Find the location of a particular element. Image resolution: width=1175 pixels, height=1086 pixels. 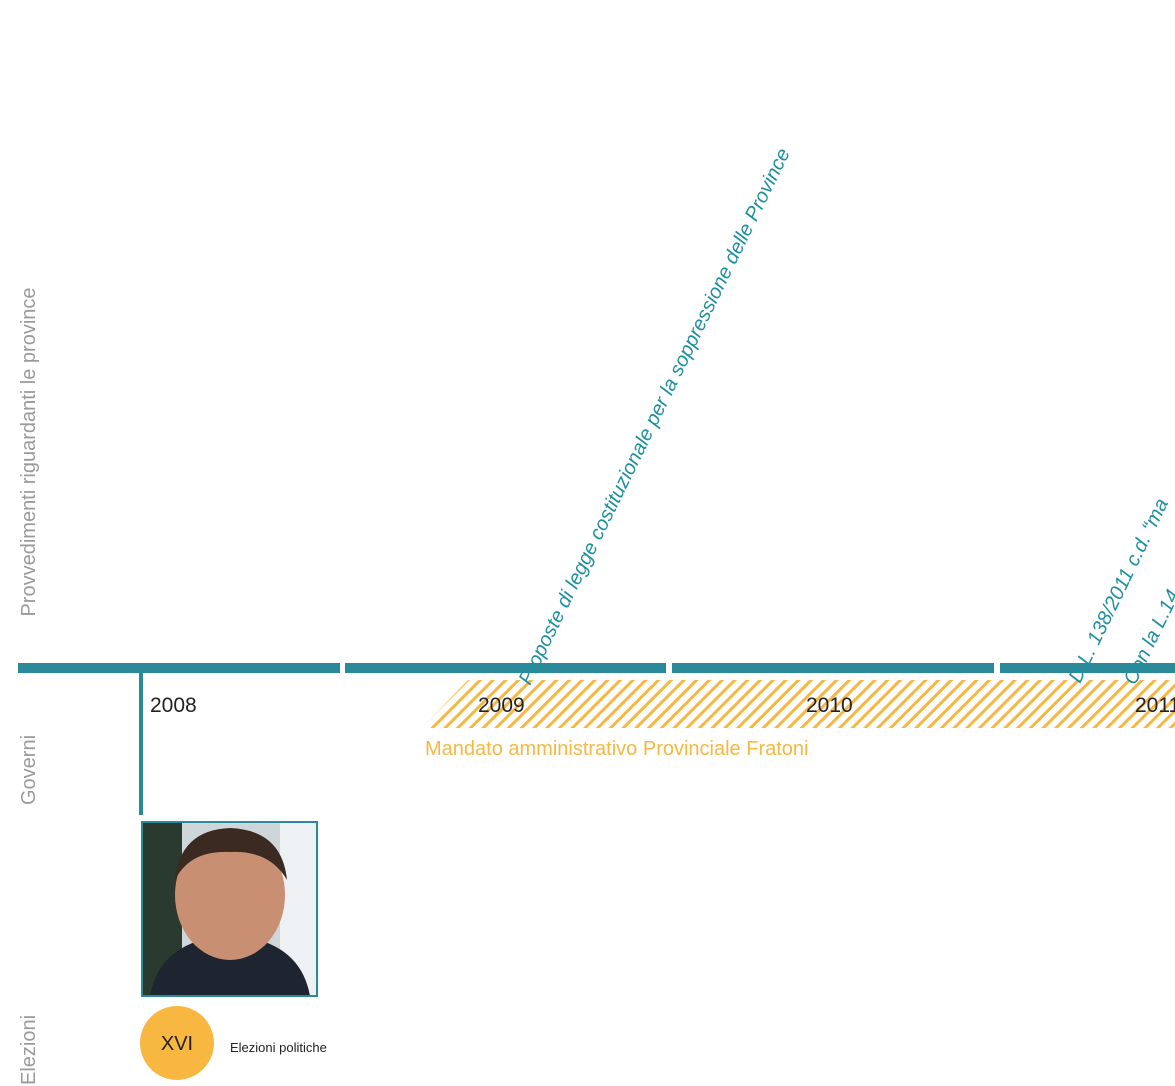

year-label: 2011 is located at coordinates (1155, 705).